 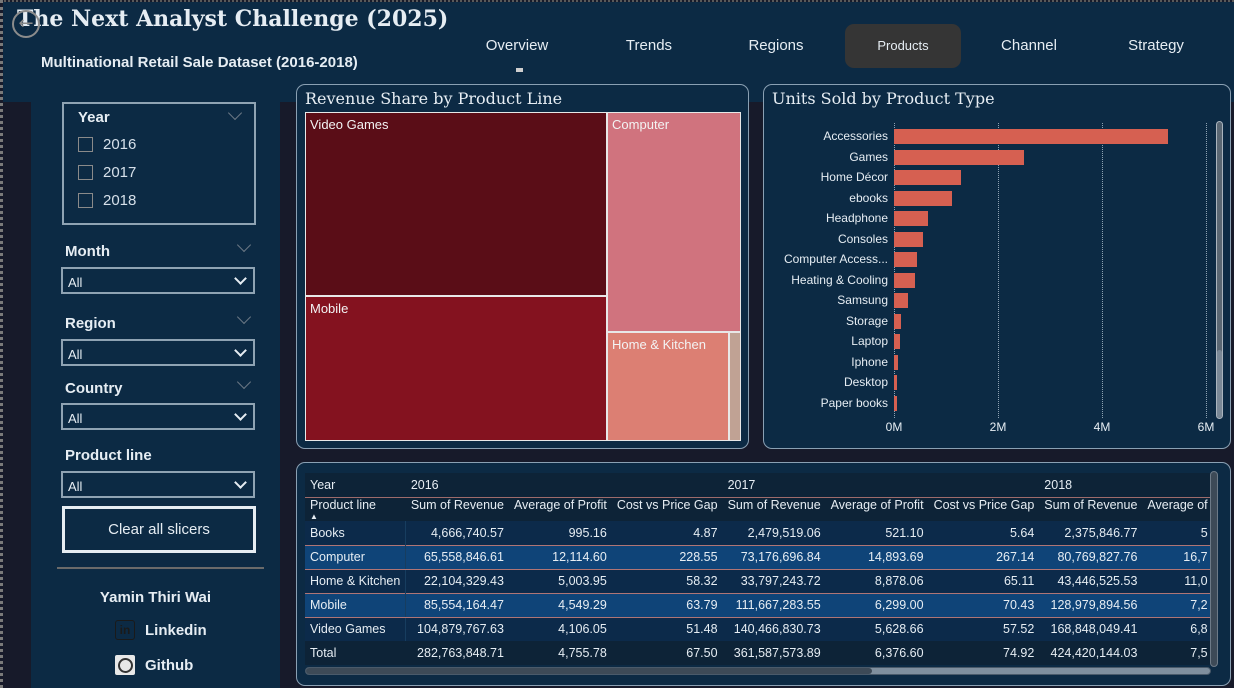 I want to click on matrix-cell: 63.79, so click(x=667, y=605).